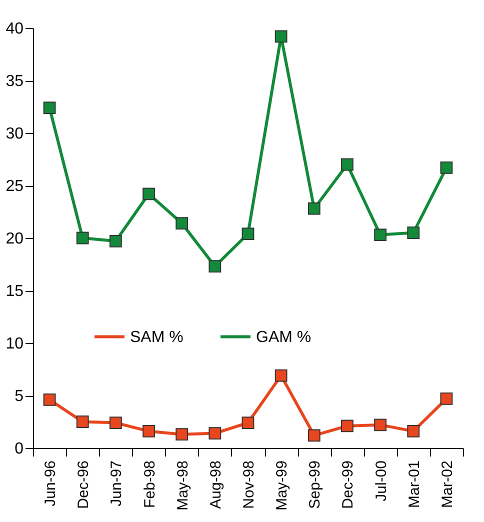 This screenshot has height=522, width=484. What do you see at coordinates (381, 481) in the screenshot?
I see `x-tick-label: Jul-00` at bounding box center [381, 481].